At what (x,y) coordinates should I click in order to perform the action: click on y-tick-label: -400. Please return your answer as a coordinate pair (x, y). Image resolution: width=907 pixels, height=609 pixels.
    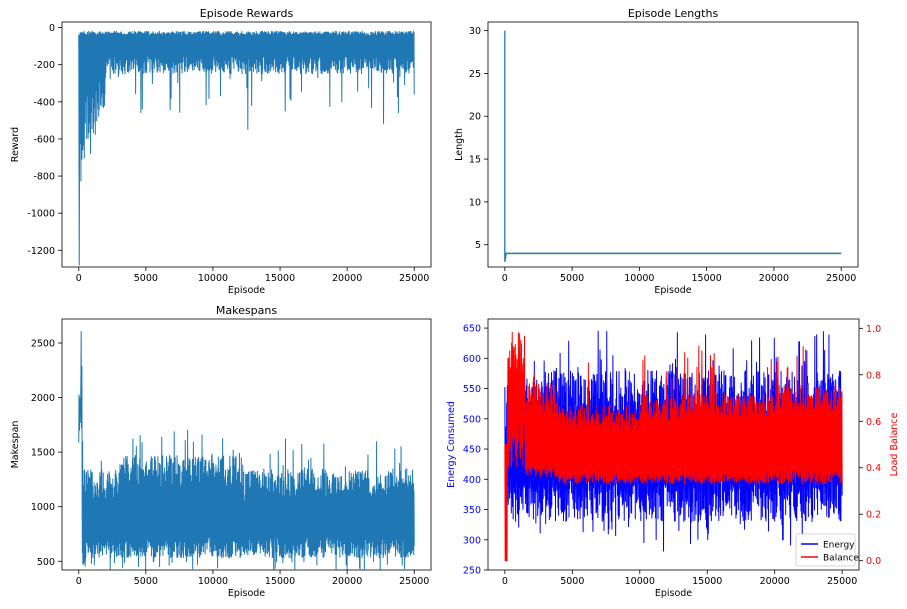
    Looking at the image, I should click on (44, 102).